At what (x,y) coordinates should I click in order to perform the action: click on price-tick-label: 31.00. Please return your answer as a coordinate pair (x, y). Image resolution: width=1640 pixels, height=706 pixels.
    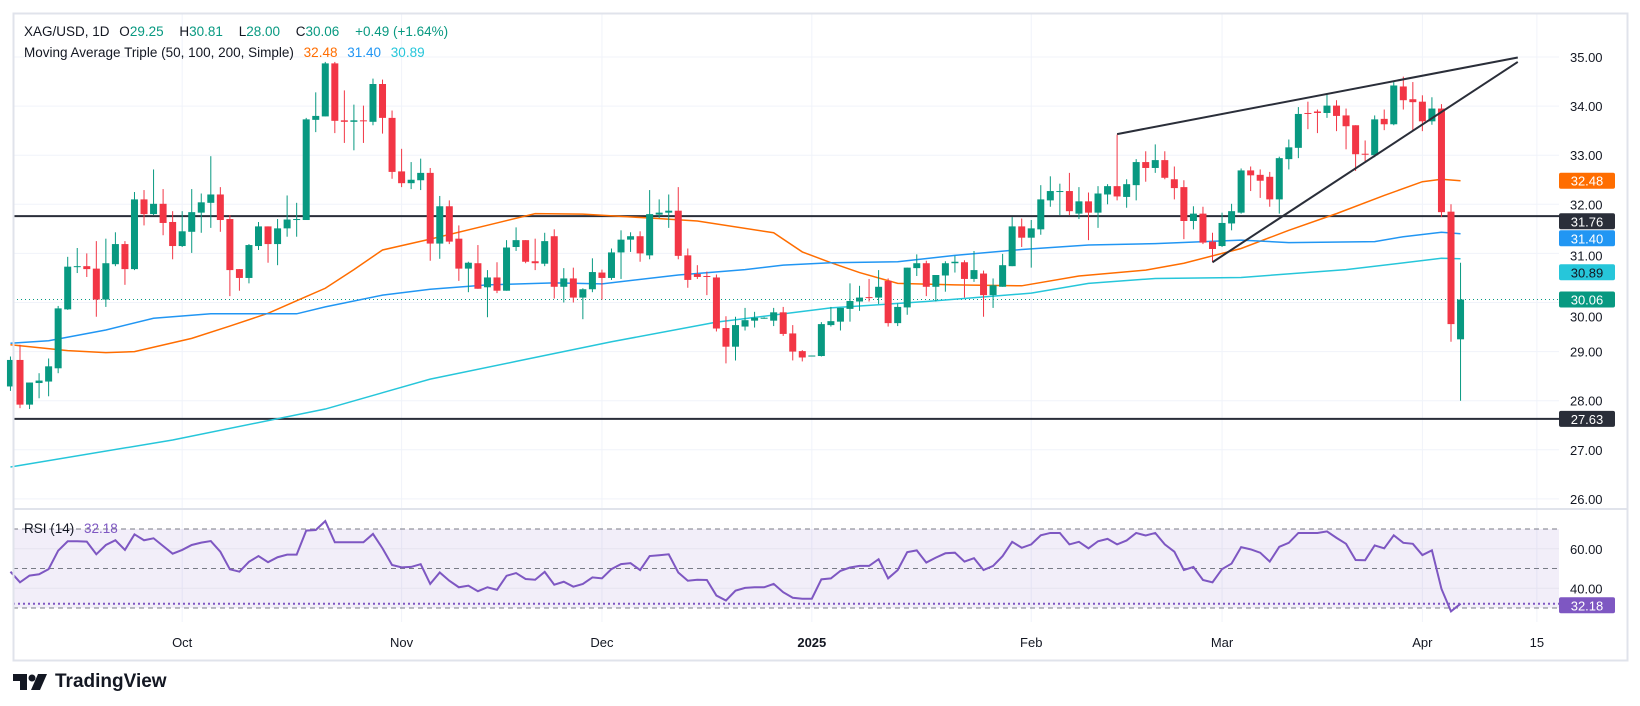
    Looking at the image, I should click on (1586, 255).